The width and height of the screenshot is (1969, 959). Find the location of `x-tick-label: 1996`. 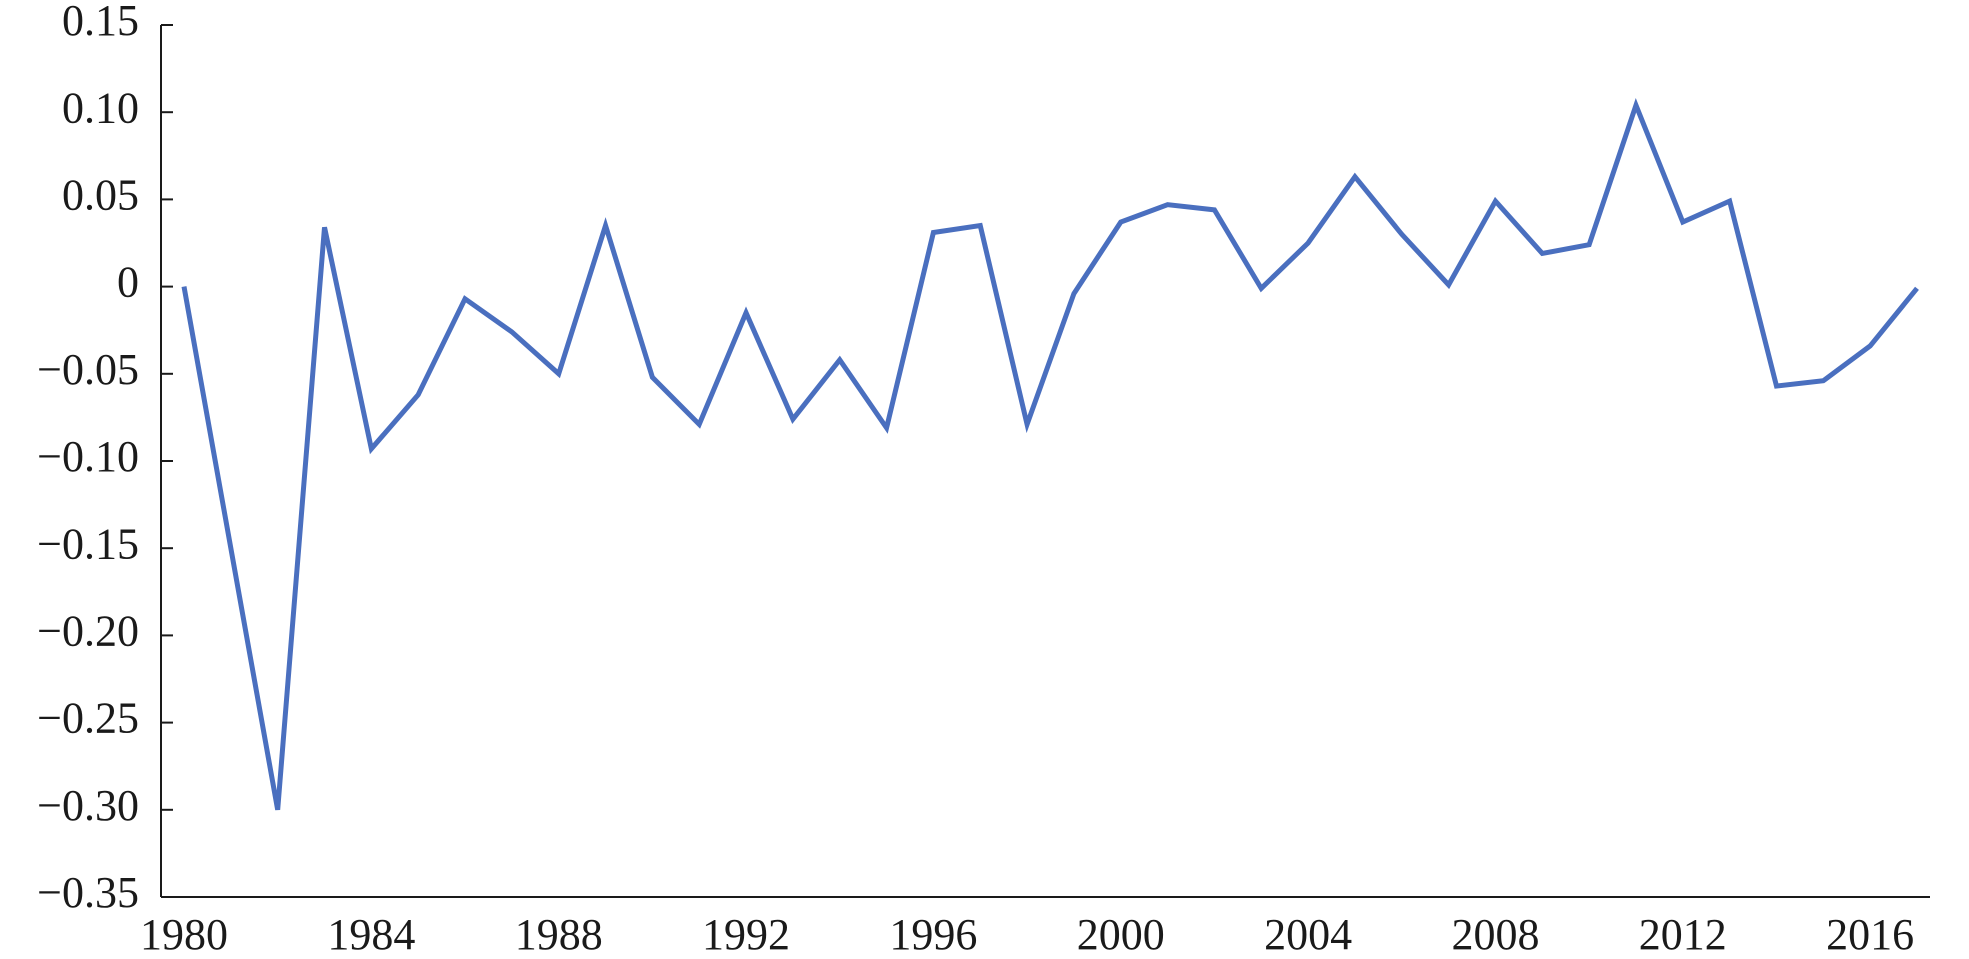

x-tick-label: 1996 is located at coordinates (933, 934).